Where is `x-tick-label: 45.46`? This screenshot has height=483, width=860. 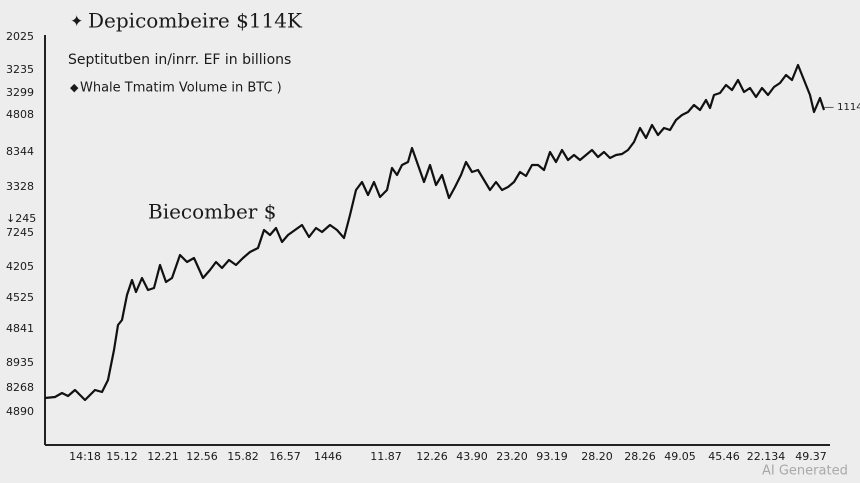 x-tick-label: 45.46 is located at coordinates (724, 456).